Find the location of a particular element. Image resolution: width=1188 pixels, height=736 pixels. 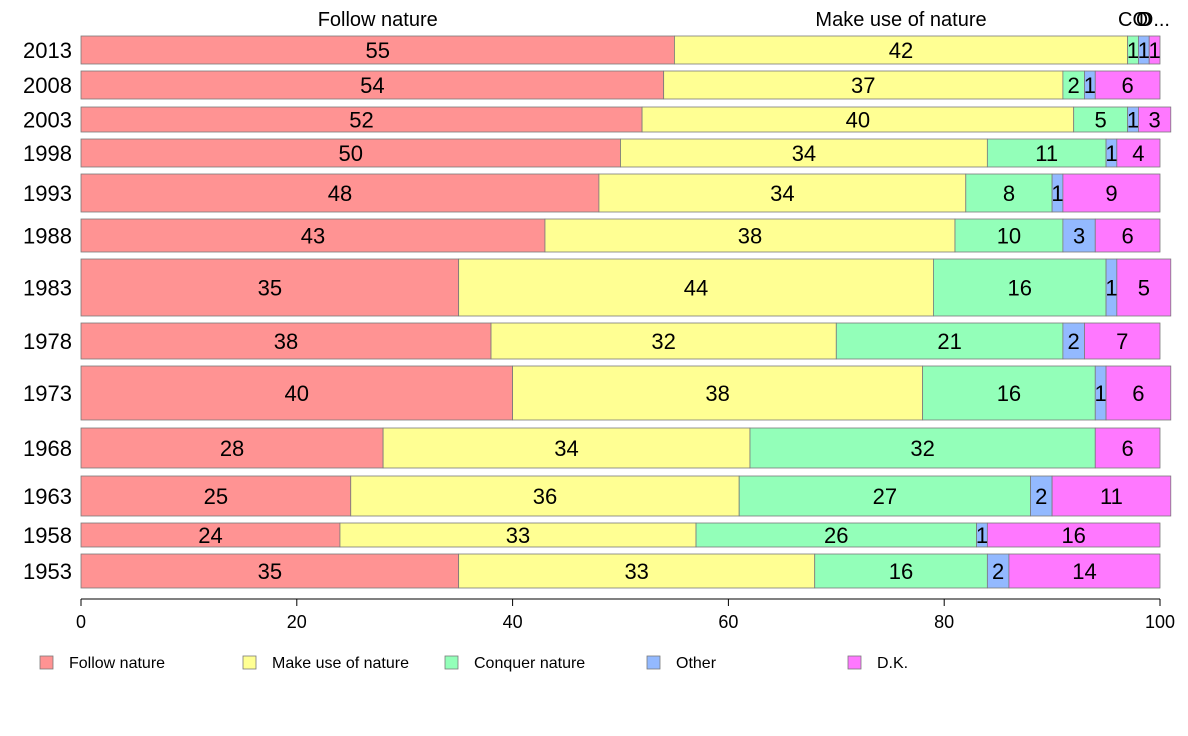

data-label: 11 is located at coordinates (1046, 153).